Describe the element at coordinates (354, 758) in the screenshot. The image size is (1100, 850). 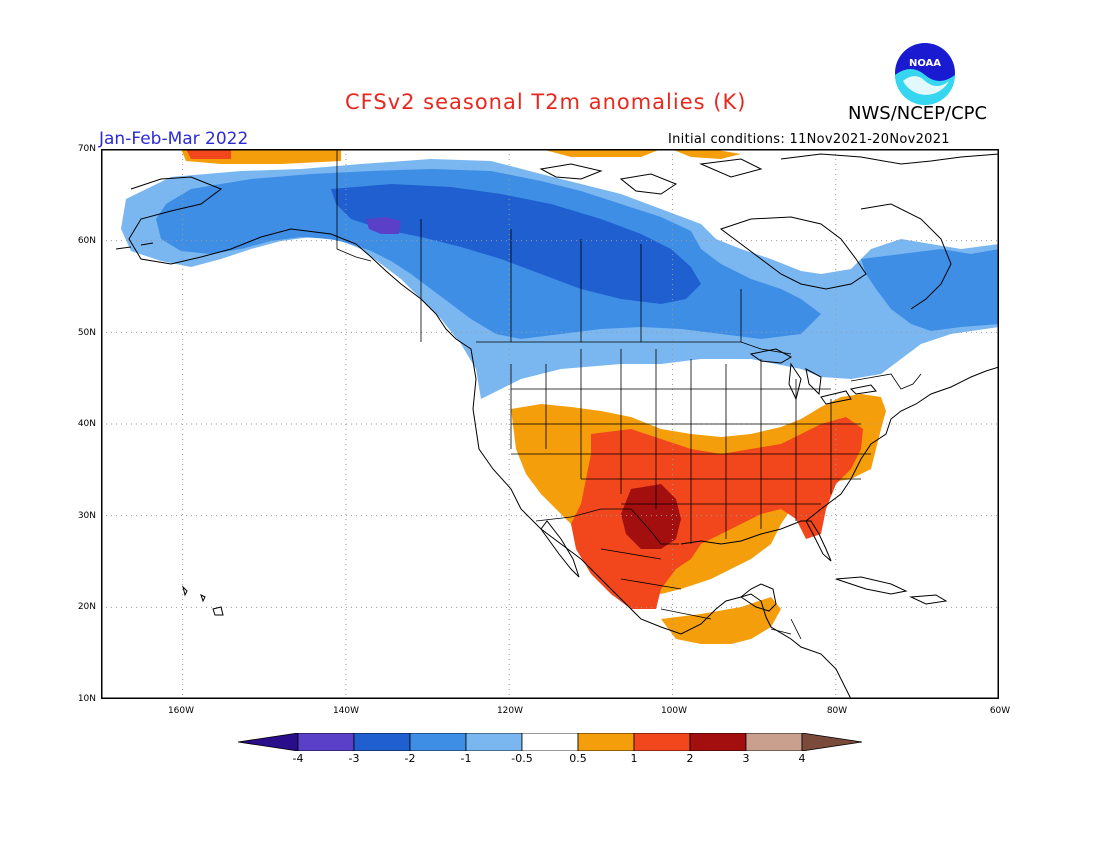
I see `colorbar-label: -3` at that location.